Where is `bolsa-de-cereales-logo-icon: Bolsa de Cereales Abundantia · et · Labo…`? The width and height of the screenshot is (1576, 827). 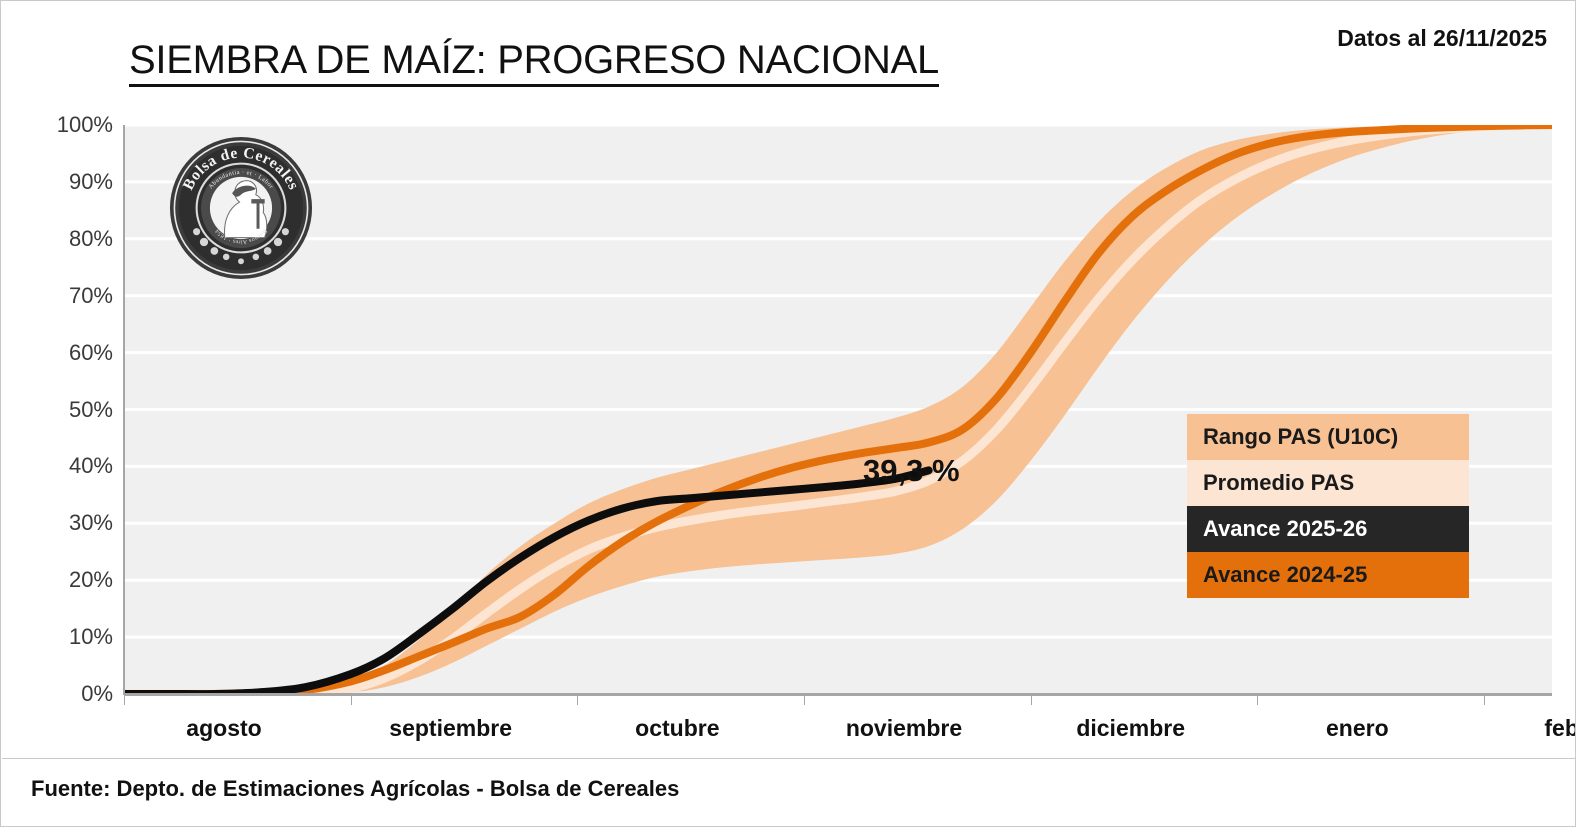
bolsa-de-cereales-logo-icon: Bolsa de Cereales Abundantia · et · Labo… is located at coordinates (241, 208).